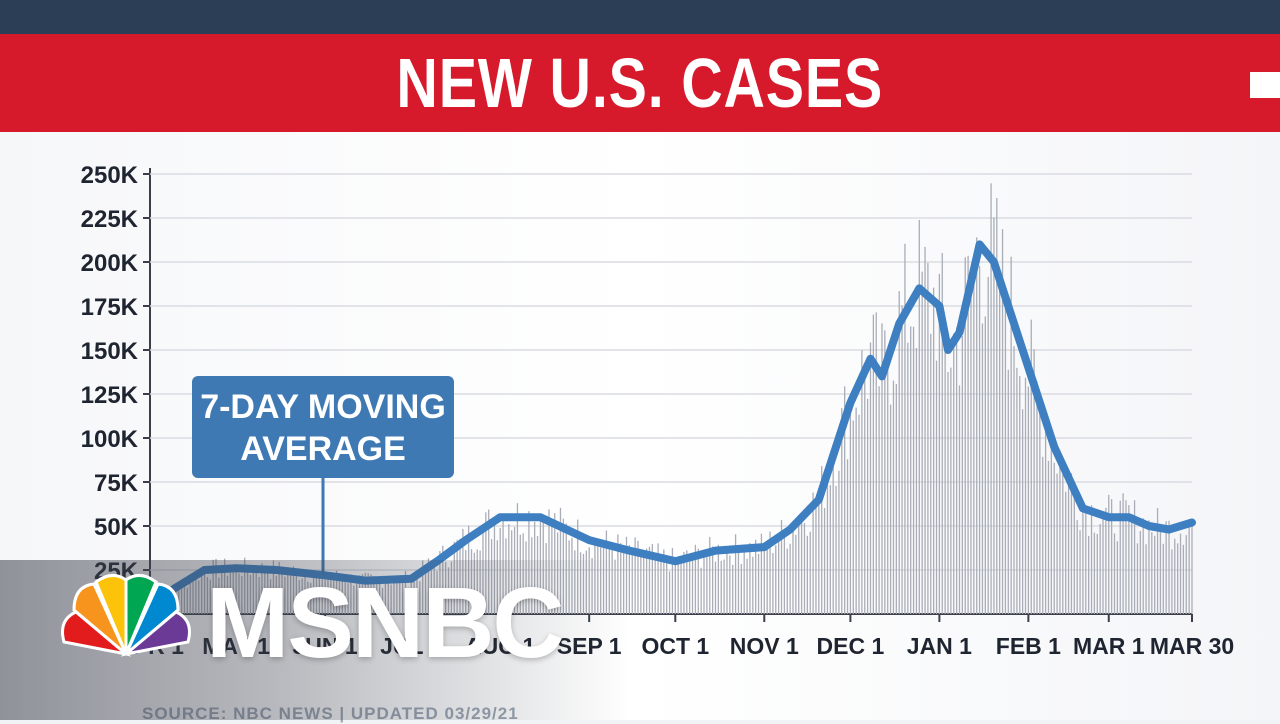 The width and height of the screenshot is (1280, 724). I want to click on x-tick-label: MAR 30, so click(1192, 646).